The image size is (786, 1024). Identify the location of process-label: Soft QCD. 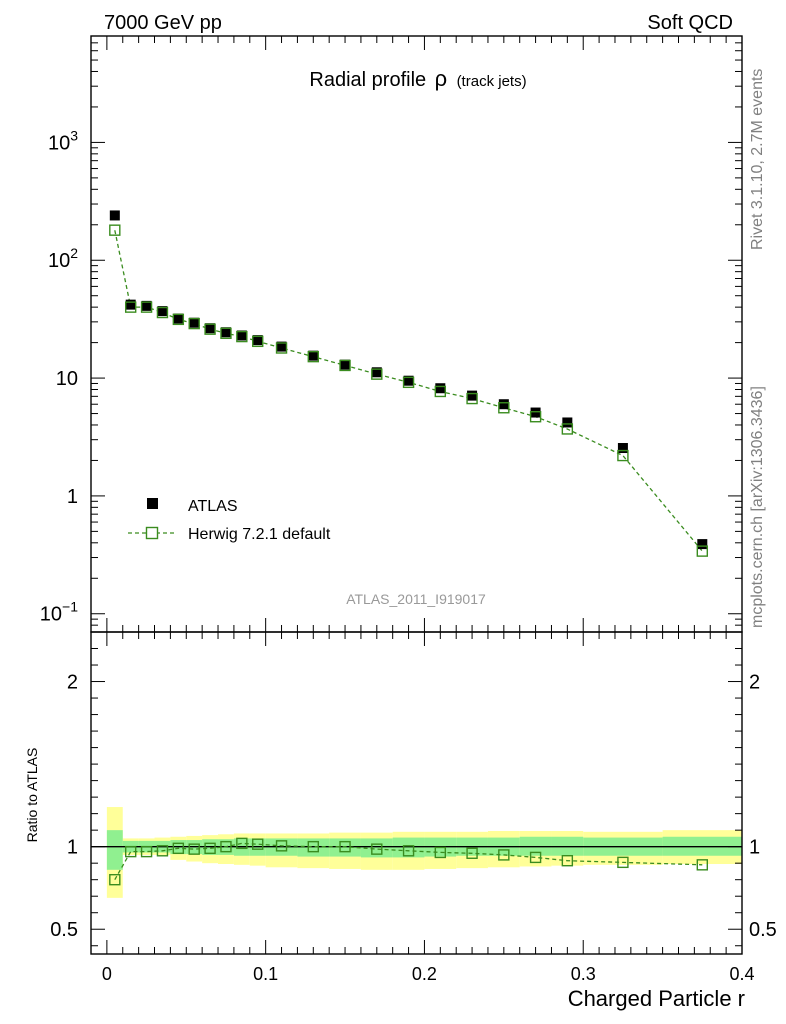
(690, 23).